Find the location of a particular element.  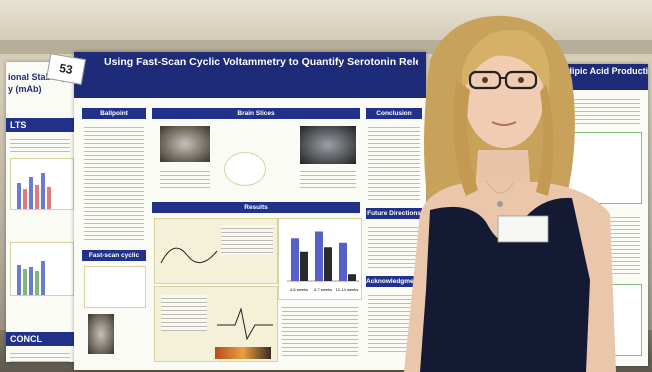

left-poster-text is located at coordinates (40, 145).